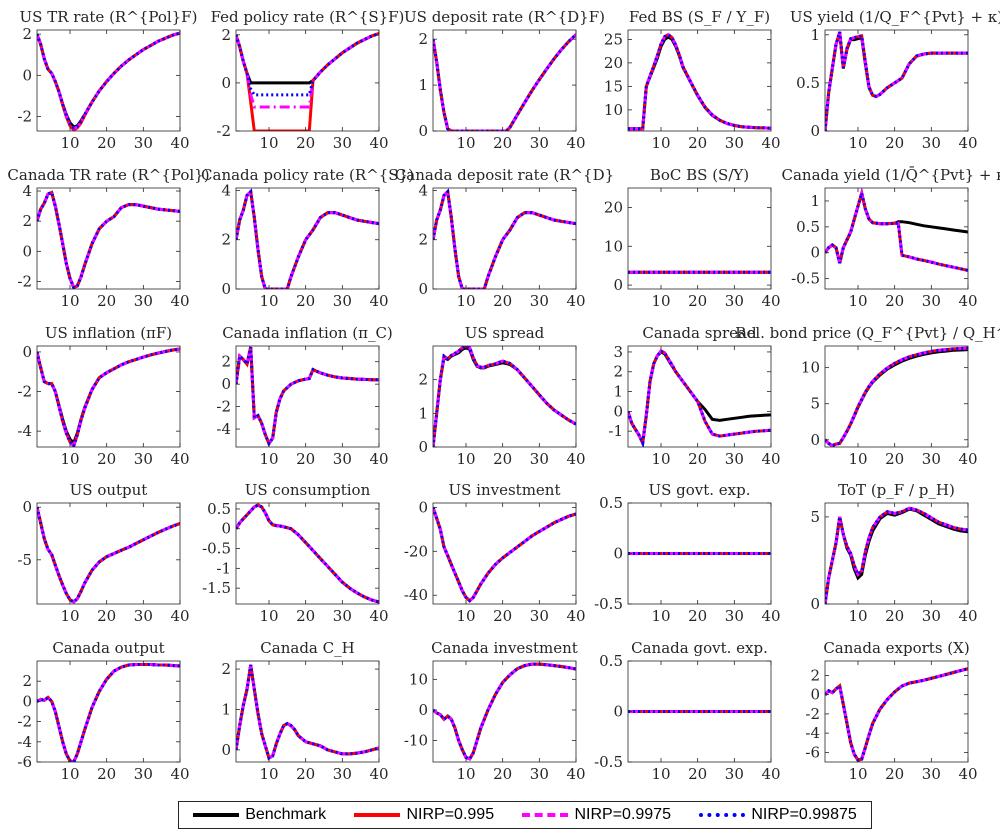 Image resolution: width=1000 pixels, height=833 pixels. I want to click on panel-title: Canada yield (1/Q̄^{Pvt} + κ), so click(891, 175).